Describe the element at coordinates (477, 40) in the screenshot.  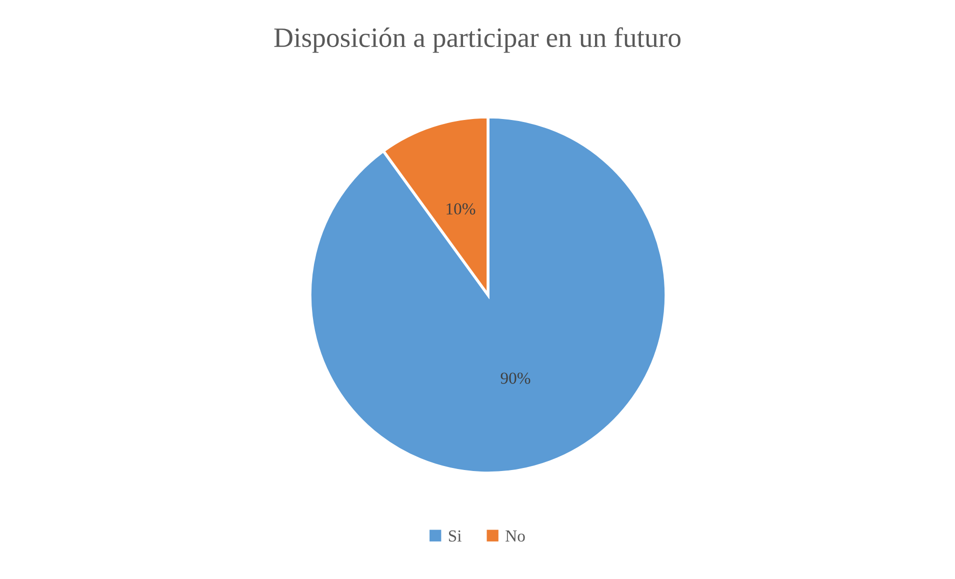
I see `chart-title: Disposición a participar en un futuro` at that location.